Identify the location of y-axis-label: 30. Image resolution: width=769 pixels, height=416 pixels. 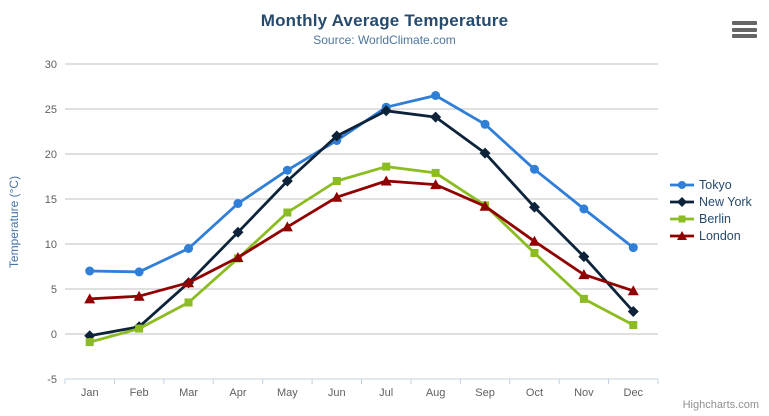
(51, 65).